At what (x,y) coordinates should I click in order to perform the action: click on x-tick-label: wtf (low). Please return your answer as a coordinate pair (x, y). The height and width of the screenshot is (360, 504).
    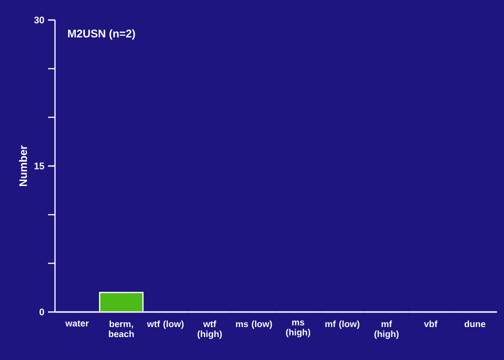
    Looking at the image, I should click on (165, 324).